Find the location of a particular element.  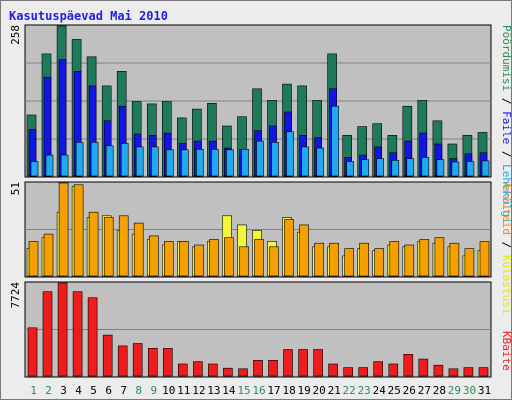

bar-lehekülgi-day-28 is located at coordinates (440, 168).